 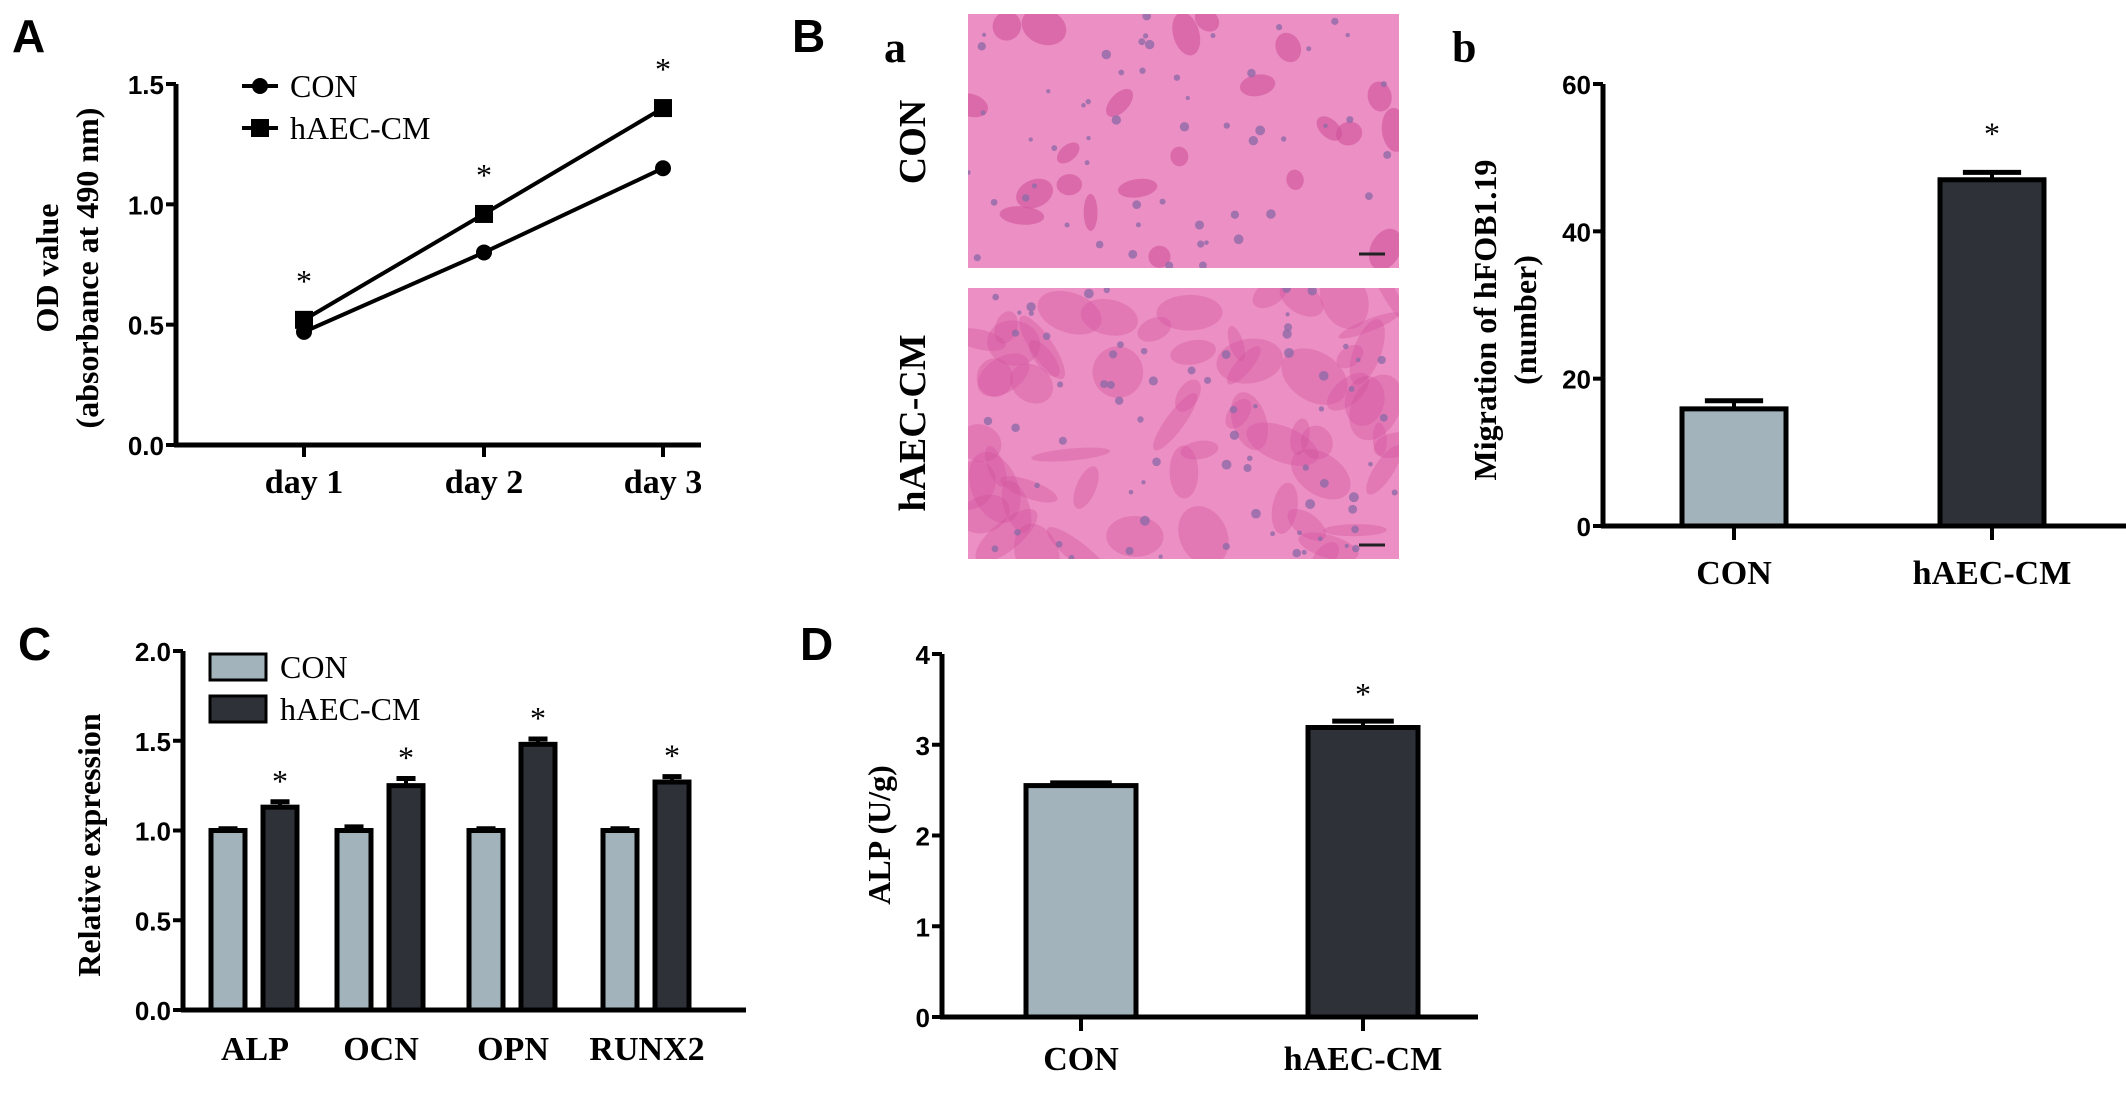 What do you see at coordinates (314, 667) in the screenshot?
I see `legend-label: CON` at bounding box center [314, 667].